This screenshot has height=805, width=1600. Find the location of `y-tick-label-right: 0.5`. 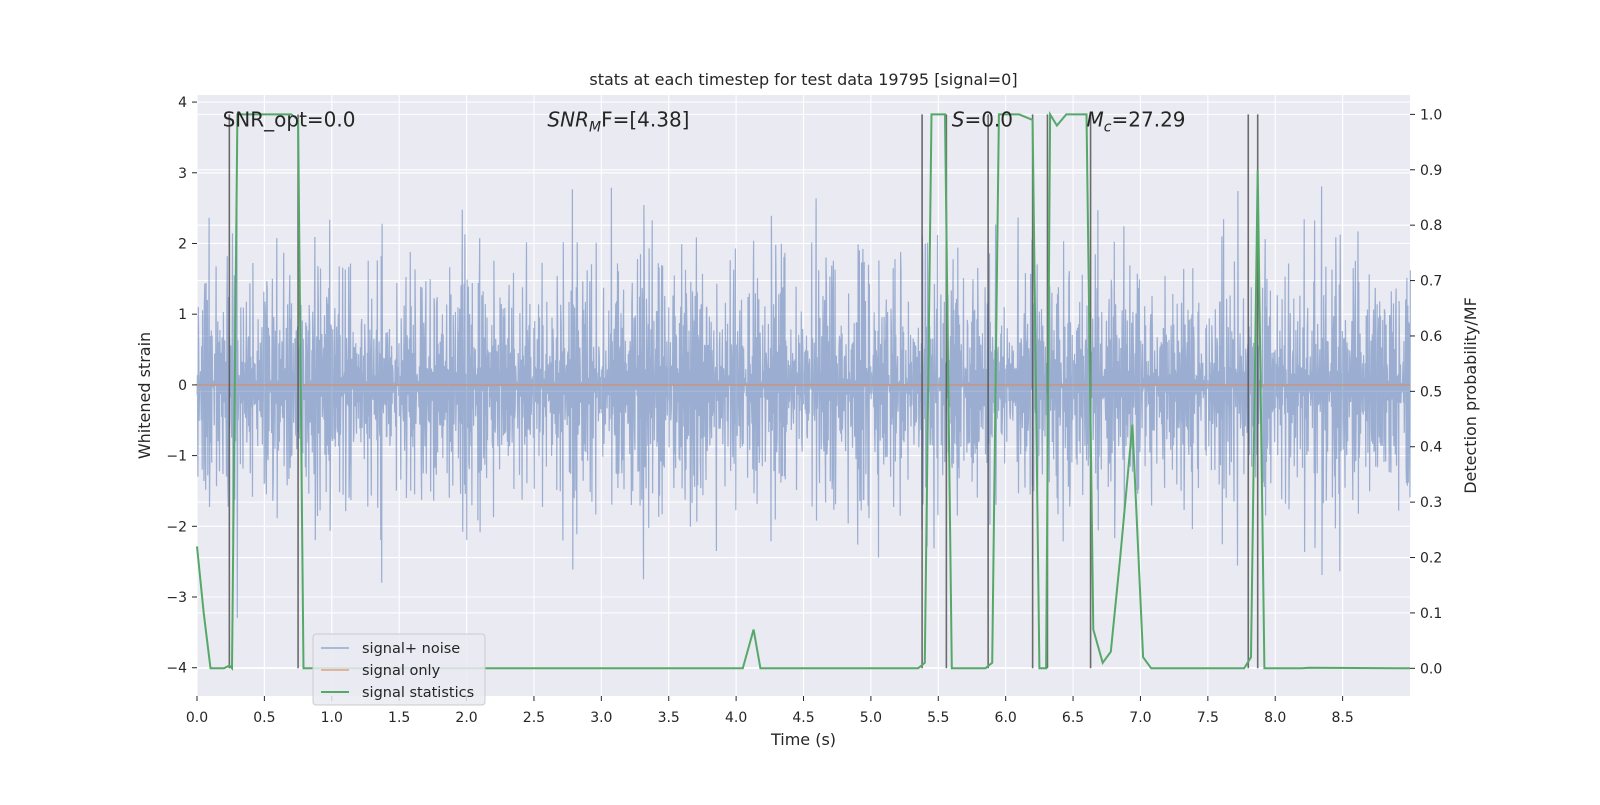

y-tick-label-right: 0.5 is located at coordinates (1431, 392).